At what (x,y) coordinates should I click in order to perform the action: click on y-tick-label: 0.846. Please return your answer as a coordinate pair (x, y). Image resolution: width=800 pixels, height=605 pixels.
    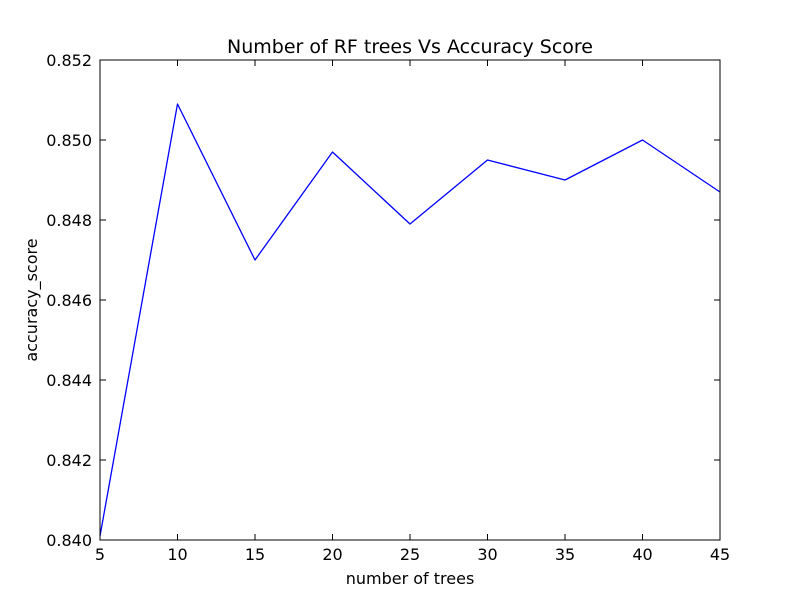
    Looking at the image, I should click on (69, 300).